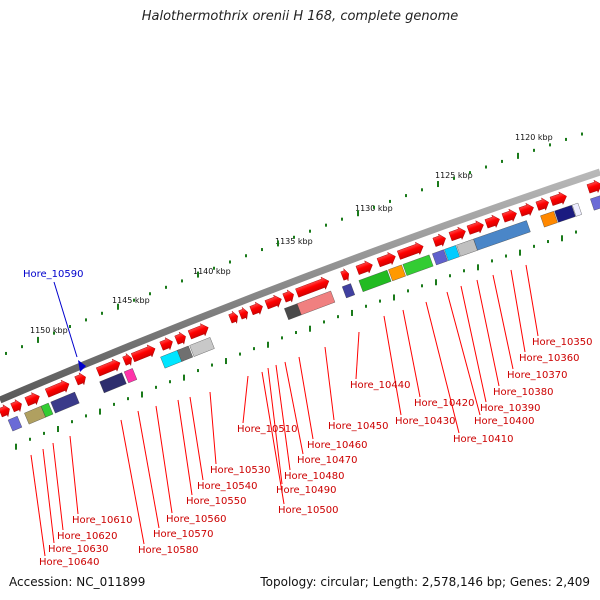 The width and height of the screenshot is (600, 600). What do you see at coordinates (183, 534) in the screenshot?
I see `gene-label: Hore_10570` at bounding box center [183, 534].